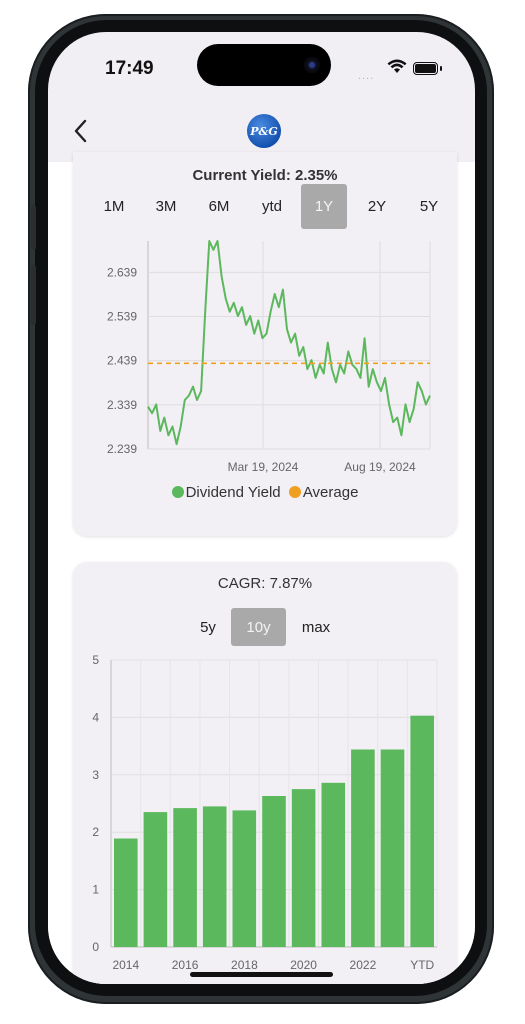 This screenshot has height=1024, width=525. Describe the element at coordinates (33, 295) in the screenshot. I see `volume-button` at that location.